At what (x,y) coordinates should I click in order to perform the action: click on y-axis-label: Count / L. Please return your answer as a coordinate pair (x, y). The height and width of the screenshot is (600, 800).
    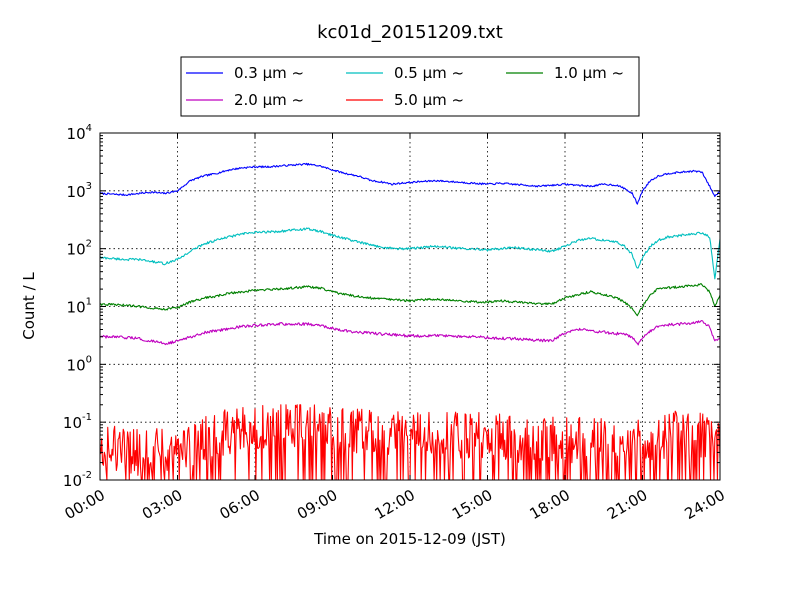
    Looking at the image, I should click on (29, 306).